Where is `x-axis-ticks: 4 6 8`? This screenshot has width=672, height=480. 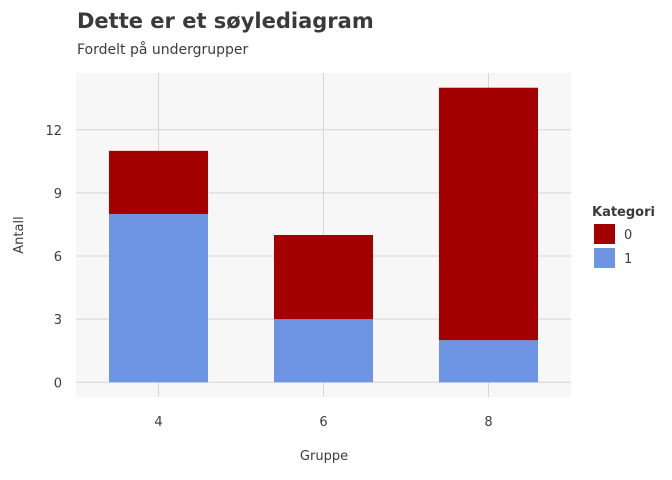
x-axis-ticks: 4 6 8 is located at coordinates (323, 422).